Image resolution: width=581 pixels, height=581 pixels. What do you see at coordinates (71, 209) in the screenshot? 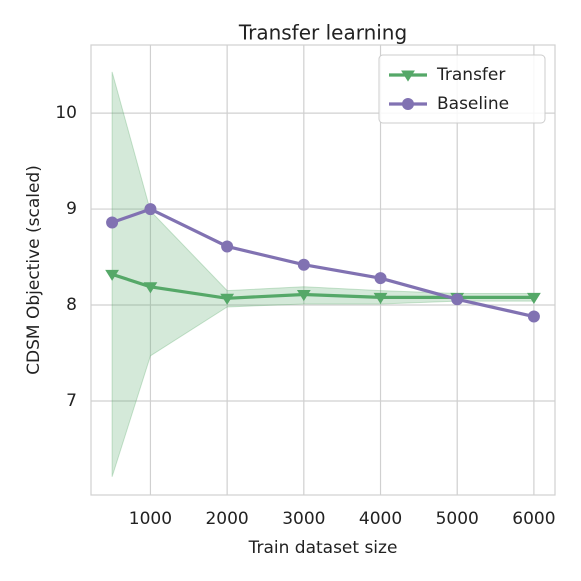
I see `y-tick-label: 9` at bounding box center [71, 209].